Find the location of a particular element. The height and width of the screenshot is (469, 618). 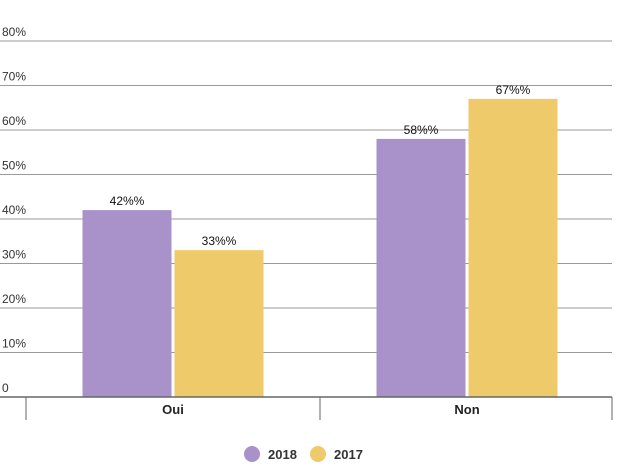

y-tick-label: 40% is located at coordinates (14, 210).